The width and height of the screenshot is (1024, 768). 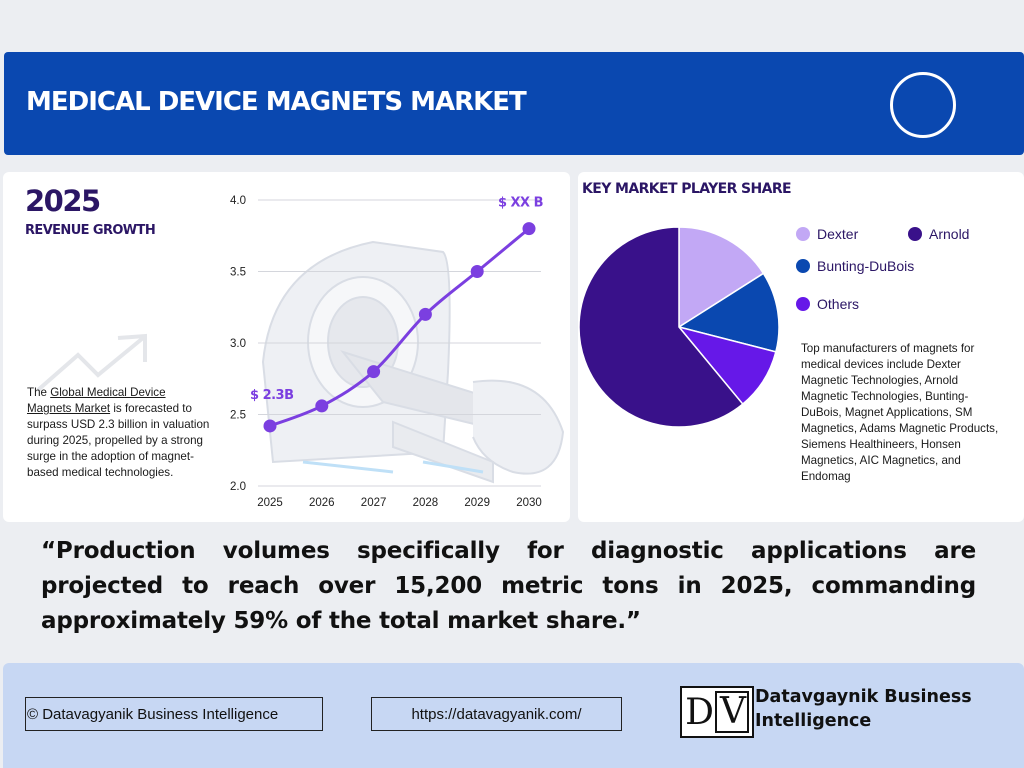 What do you see at coordinates (238, 201) in the screenshot?
I see `y-tick-label: 4.0` at bounding box center [238, 201].